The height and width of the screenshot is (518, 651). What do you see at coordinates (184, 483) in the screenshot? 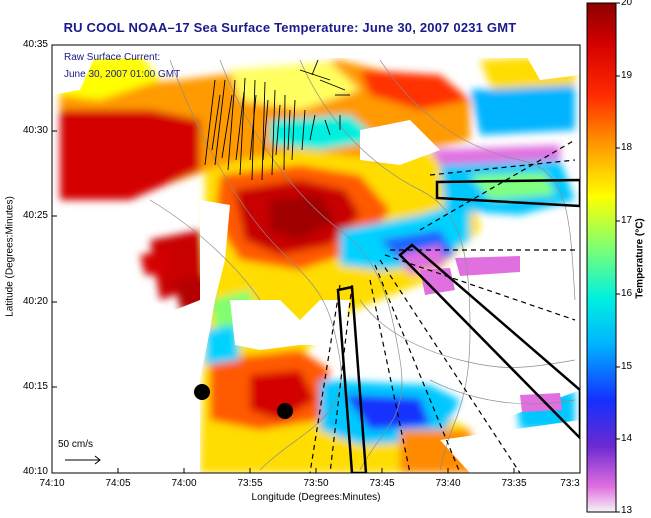
I see `x-tick: 74:00` at bounding box center [184, 483].